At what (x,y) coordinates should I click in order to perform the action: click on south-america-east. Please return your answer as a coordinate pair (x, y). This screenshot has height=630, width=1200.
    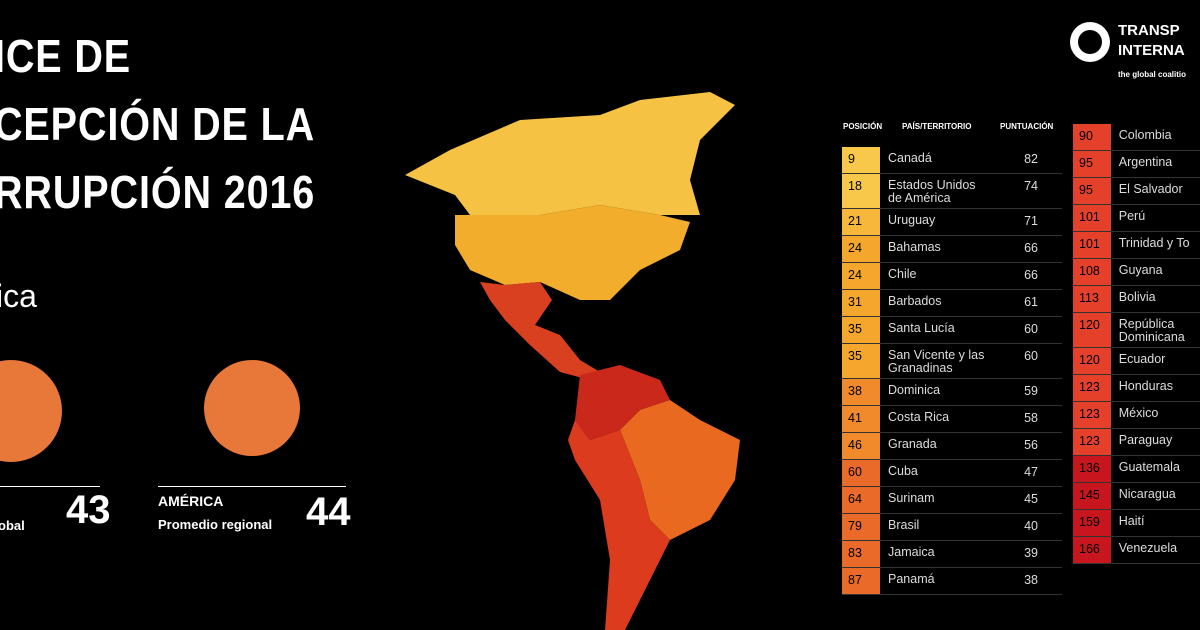
    Looking at the image, I should click on (680, 470).